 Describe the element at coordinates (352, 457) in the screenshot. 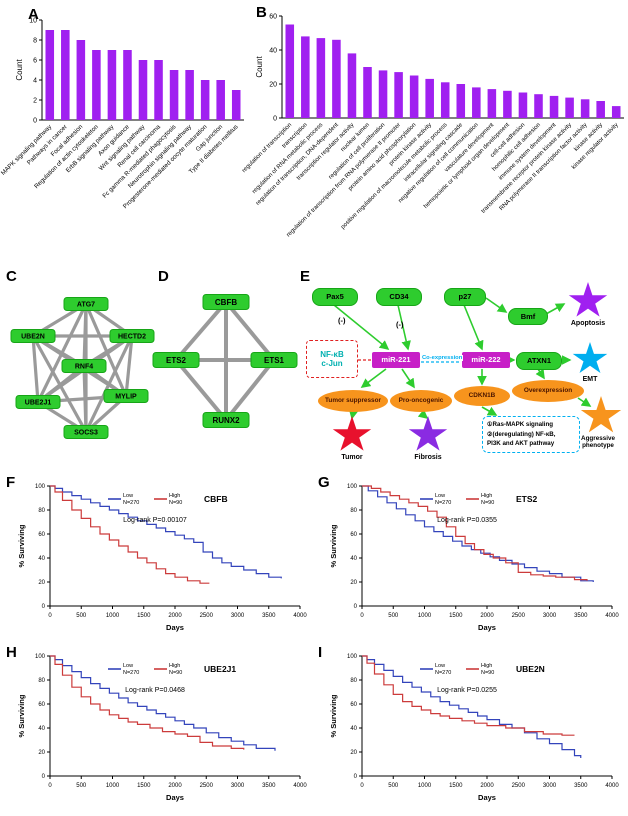

I see `tumor-label: Tumor` at that location.